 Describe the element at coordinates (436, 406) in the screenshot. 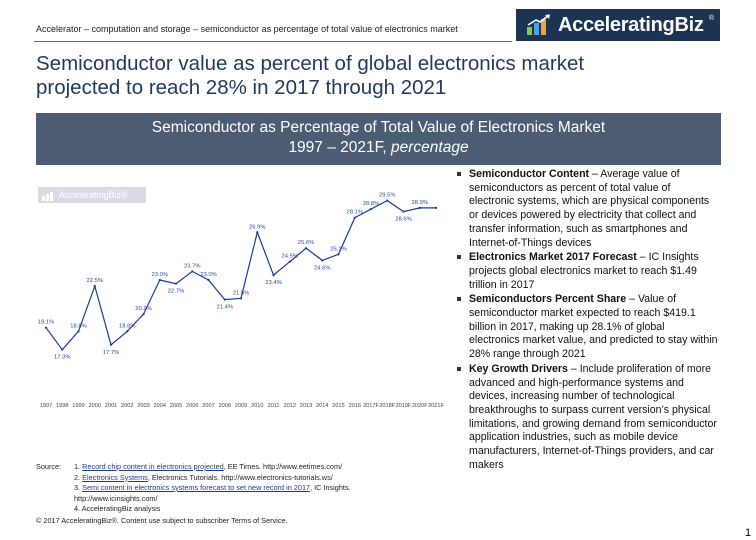

I see `x-tick-label: 2021F` at that location.